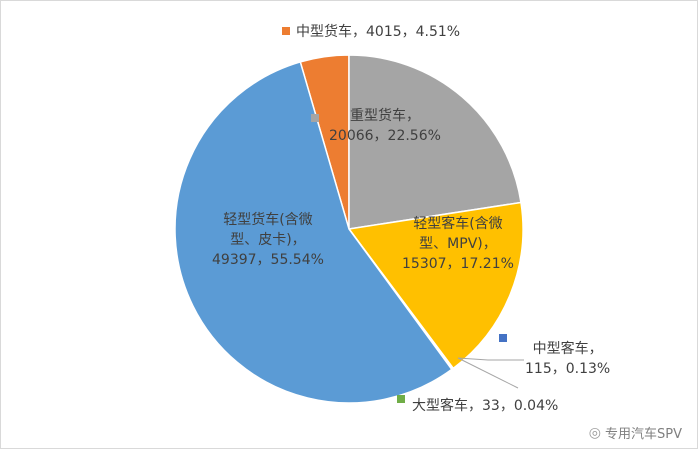 The height and width of the screenshot is (451, 700). What do you see at coordinates (567, 349) in the screenshot?
I see `data-label-medium-bus-line1: 中型客车，` at bounding box center [567, 349].